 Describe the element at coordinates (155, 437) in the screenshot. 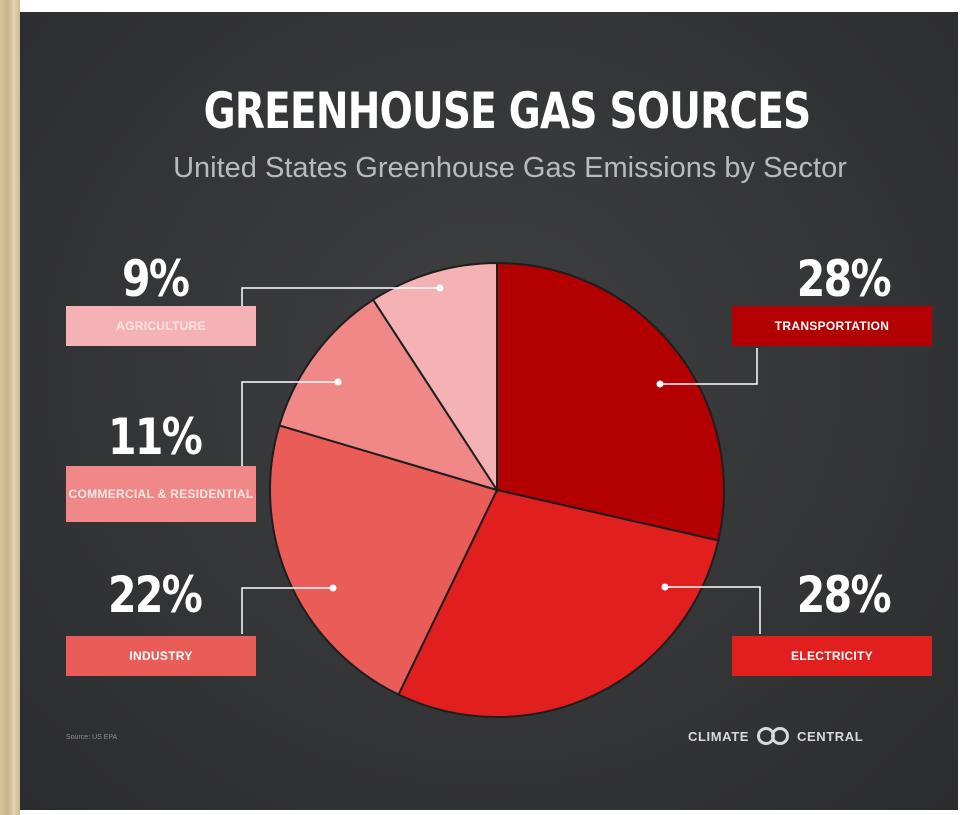

I see `pct-commercial-residential: 11%` at that location.